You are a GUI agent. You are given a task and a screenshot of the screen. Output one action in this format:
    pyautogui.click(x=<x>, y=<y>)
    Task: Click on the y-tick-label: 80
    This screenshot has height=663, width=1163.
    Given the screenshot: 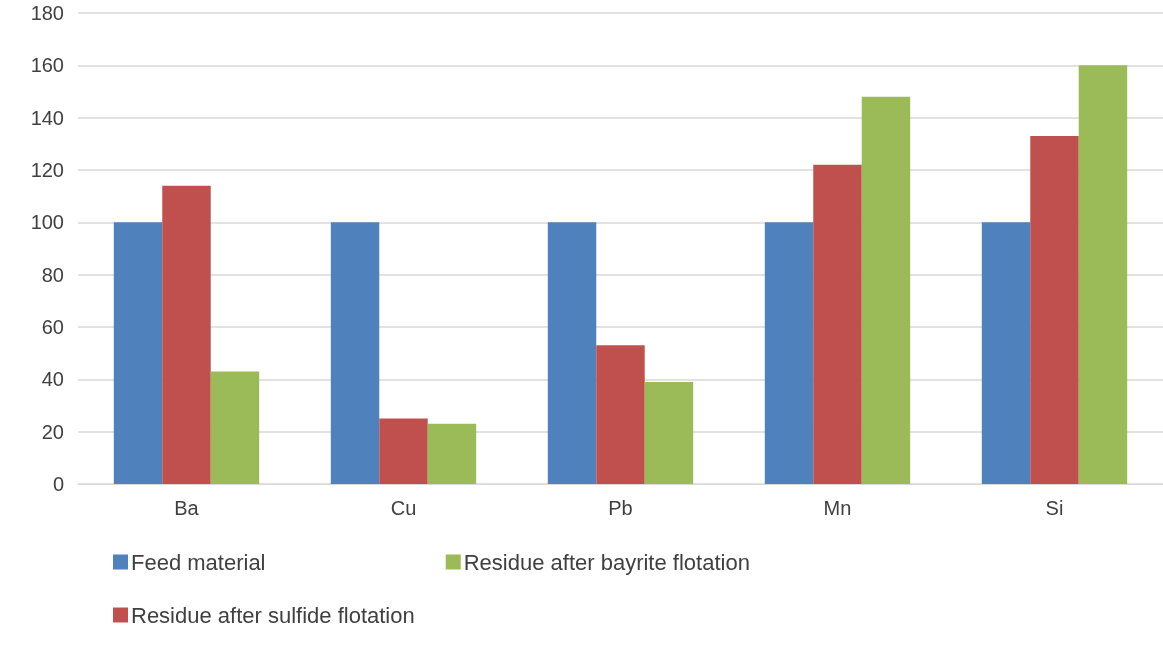 What is the action you would take?
    pyautogui.click(x=52, y=274)
    